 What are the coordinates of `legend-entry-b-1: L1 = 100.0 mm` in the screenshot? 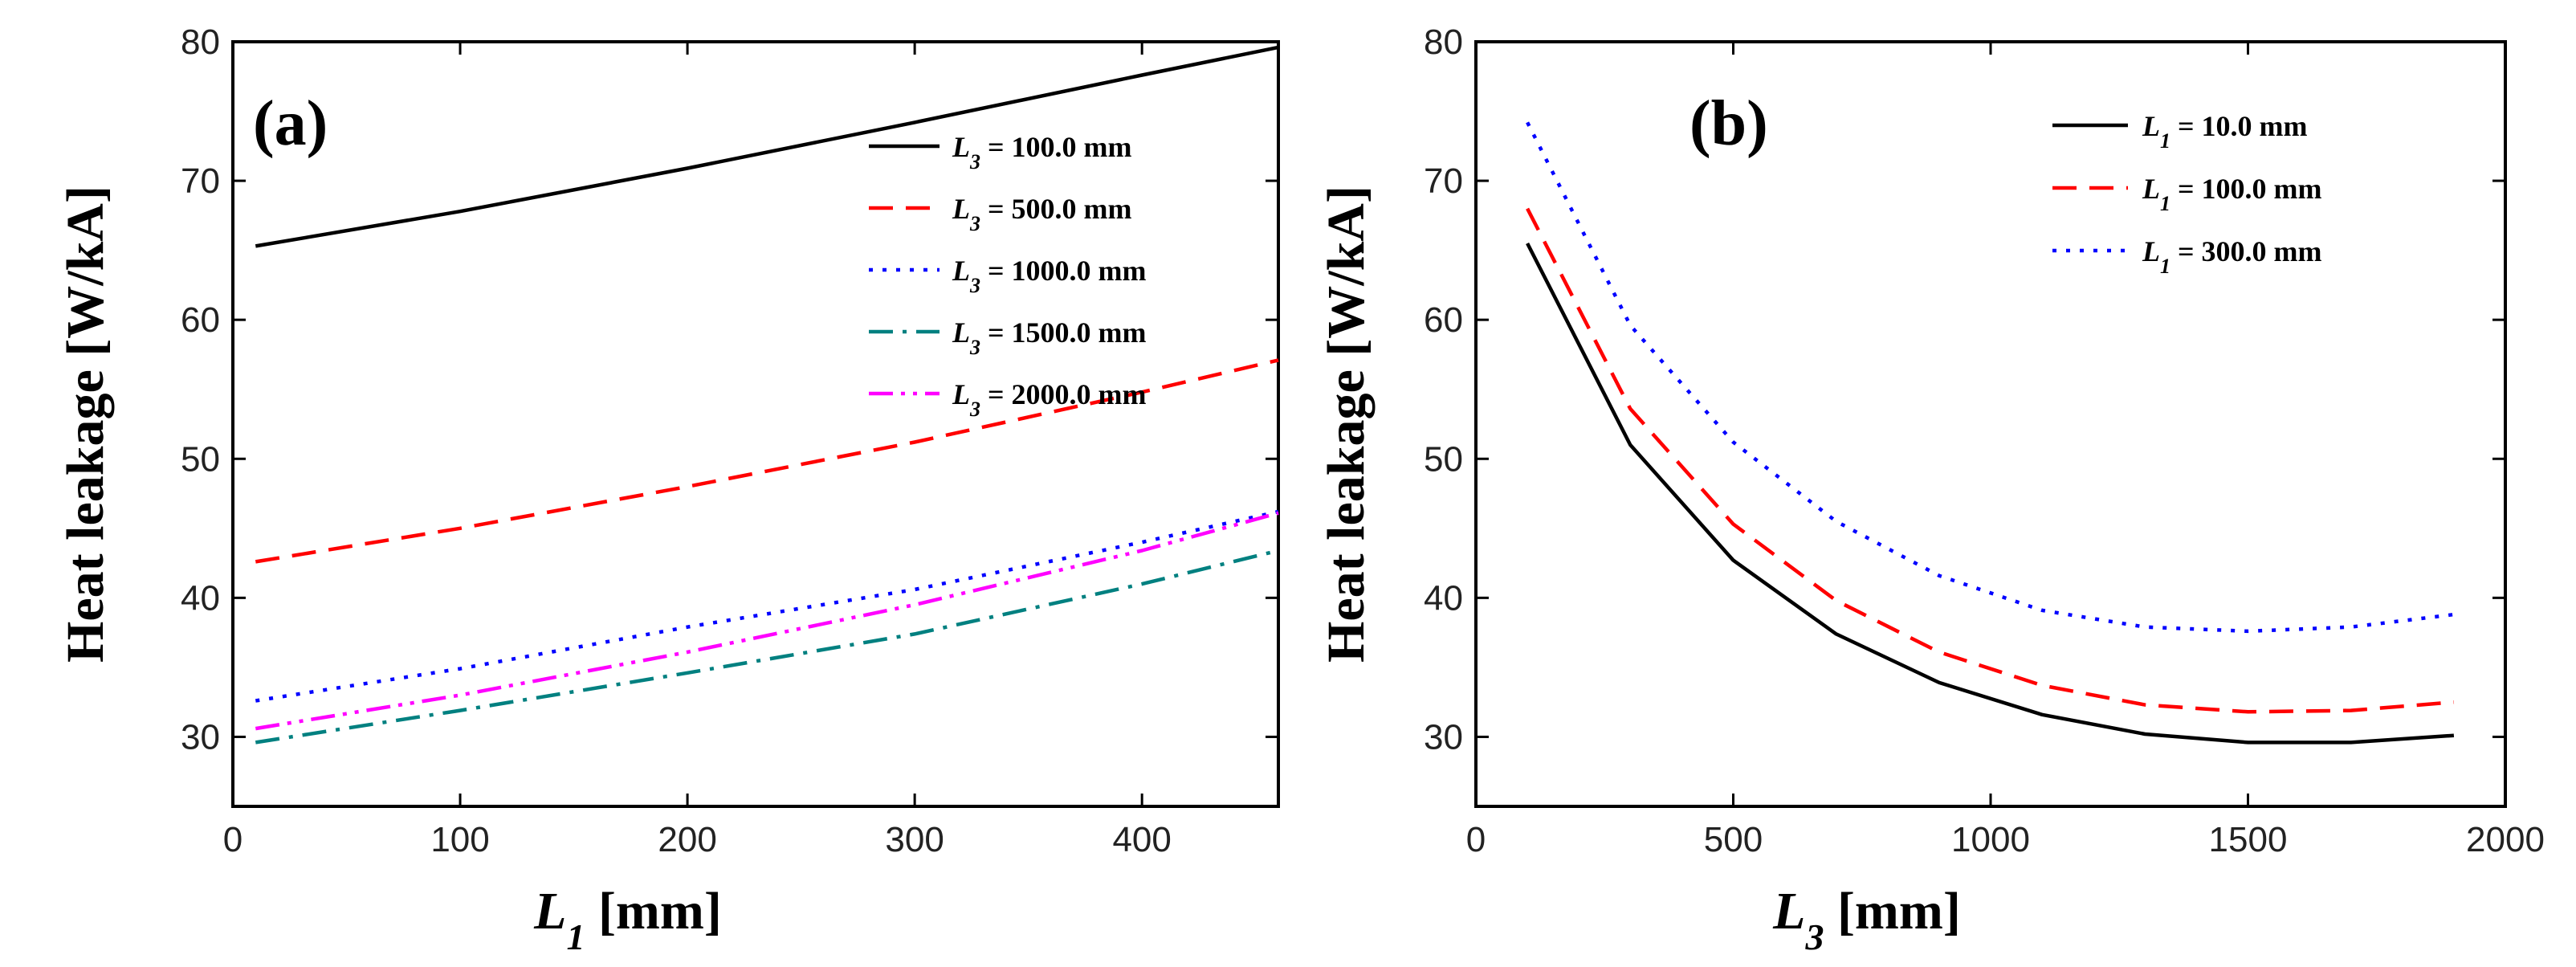 It's located at (2232, 194).